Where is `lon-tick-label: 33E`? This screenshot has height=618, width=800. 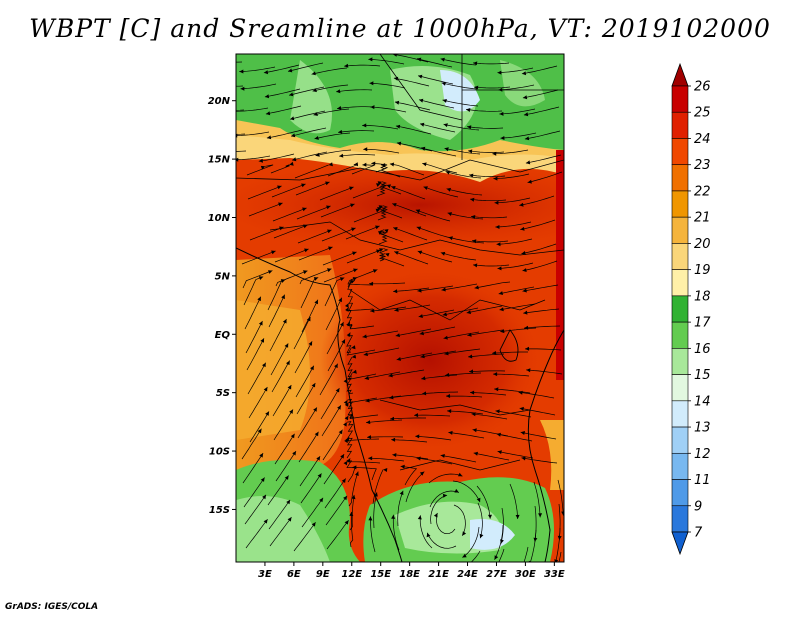
lon-tick-label: 33E is located at coordinates (554, 574).